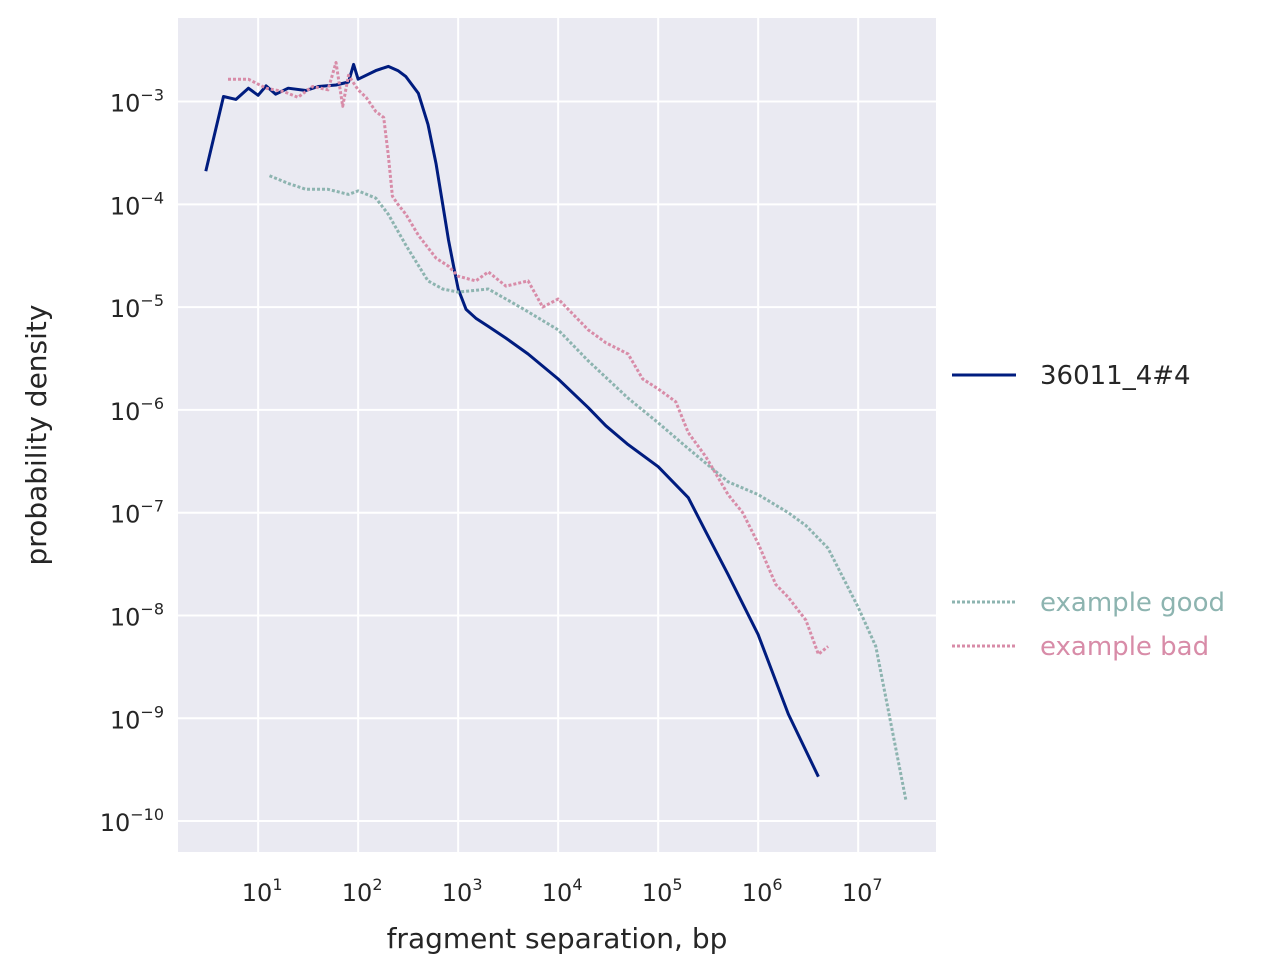 This screenshot has height=976, width=1283. What do you see at coordinates (137, 102) in the screenshot?
I see `y-tick-label: 10⁻³` at bounding box center [137, 102].